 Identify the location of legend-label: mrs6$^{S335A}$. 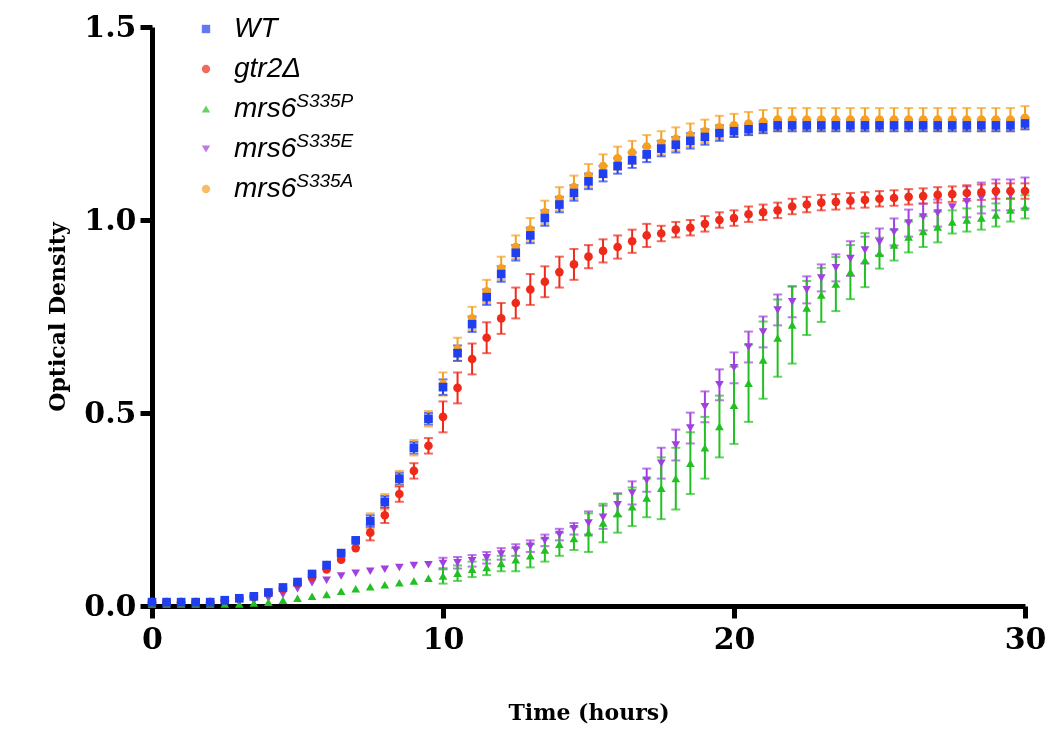
(294, 186).